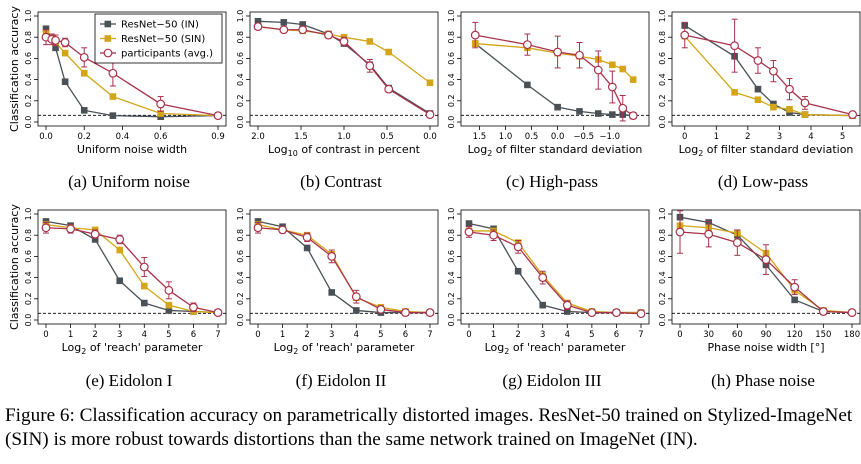  Describe the element at coordinates (552, 181) in the screenshot. I see `subfigure-caption-c: (c) High-pass` at that location.